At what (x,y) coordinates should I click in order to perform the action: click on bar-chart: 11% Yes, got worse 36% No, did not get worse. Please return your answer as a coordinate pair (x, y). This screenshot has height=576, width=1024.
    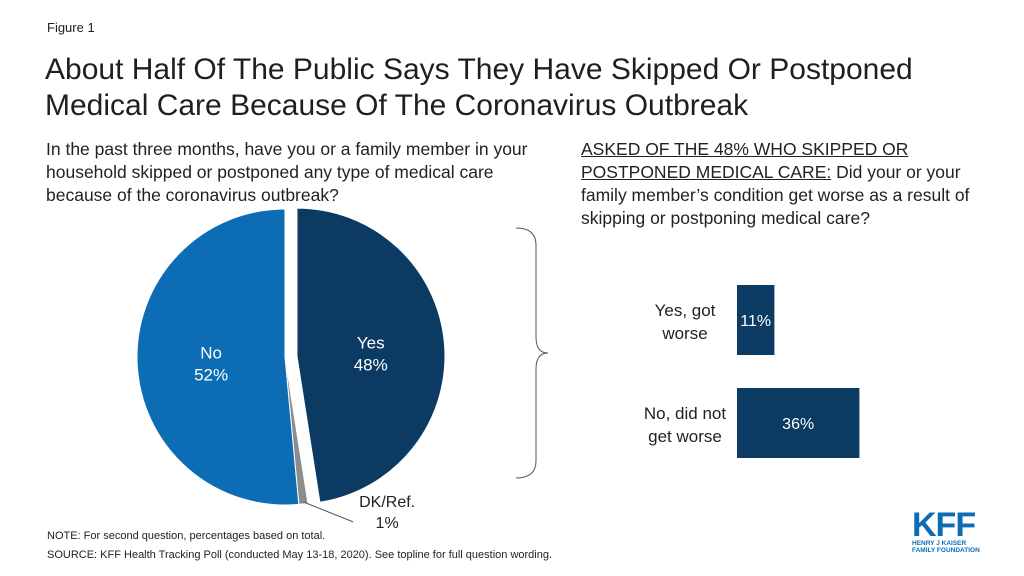
    Looking at the image, I should click on (752, 371).